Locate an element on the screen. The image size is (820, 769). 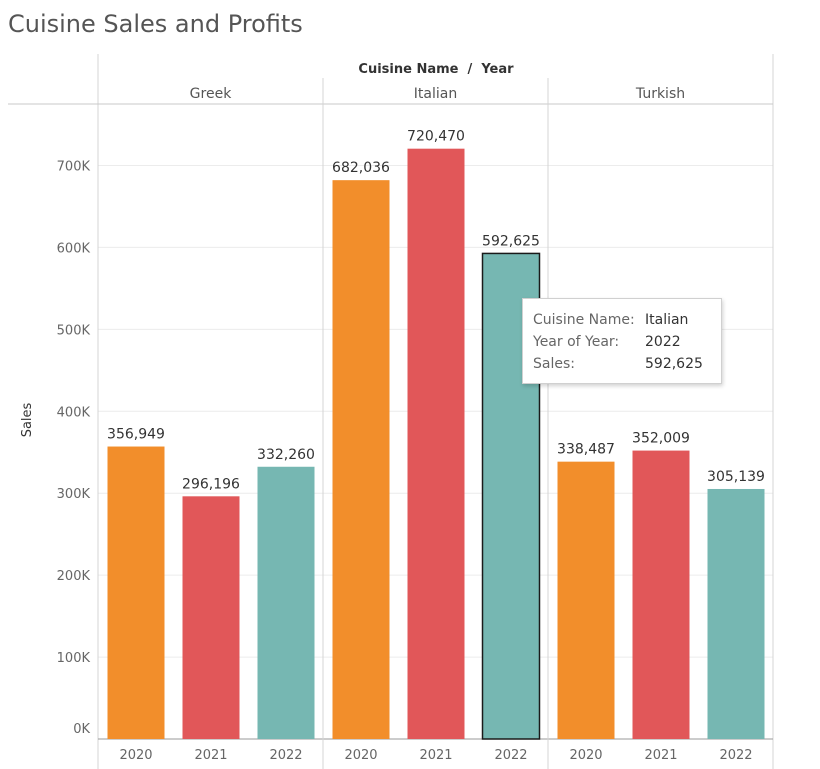
tooltip-key: Year of Year: is located at coordinates (576, 342).